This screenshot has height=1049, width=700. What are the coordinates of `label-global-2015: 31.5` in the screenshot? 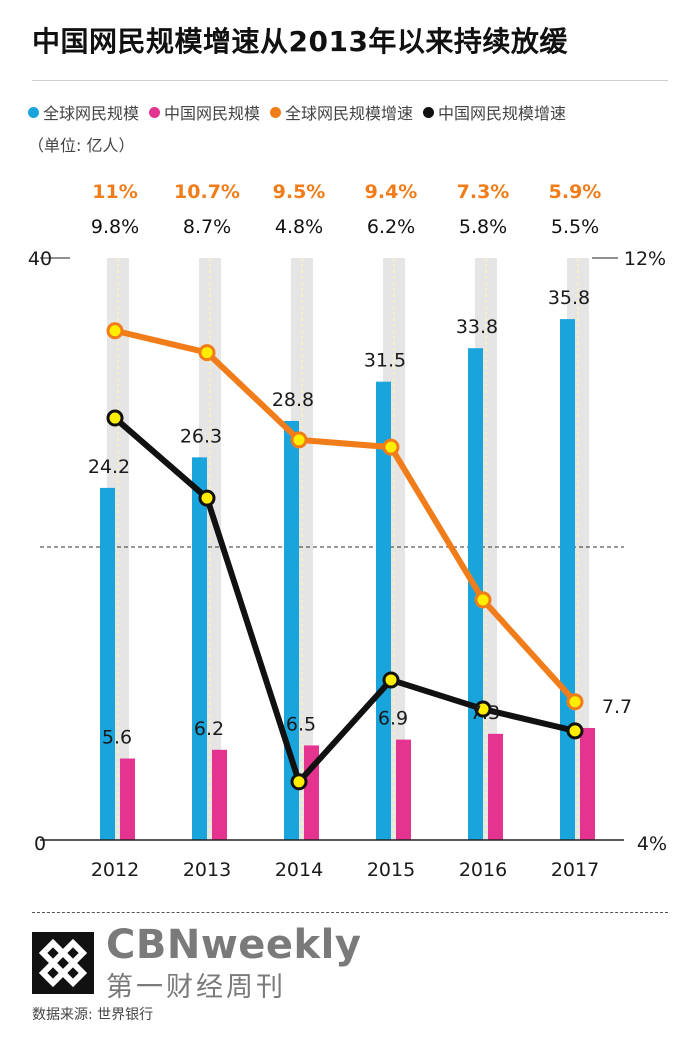 It's located at (385, 361).